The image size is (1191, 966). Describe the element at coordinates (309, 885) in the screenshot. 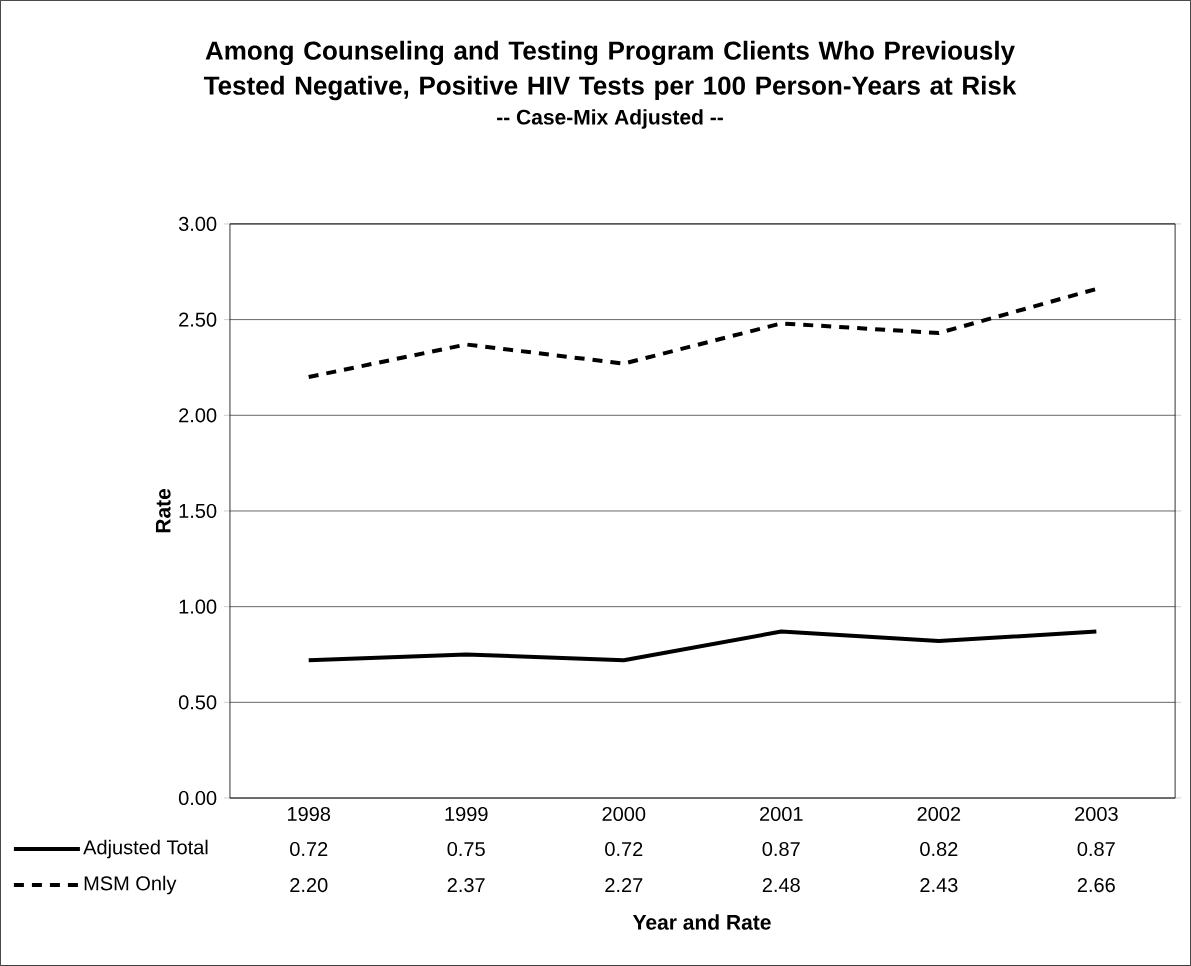

I see `data-label: 2.20` at that location.